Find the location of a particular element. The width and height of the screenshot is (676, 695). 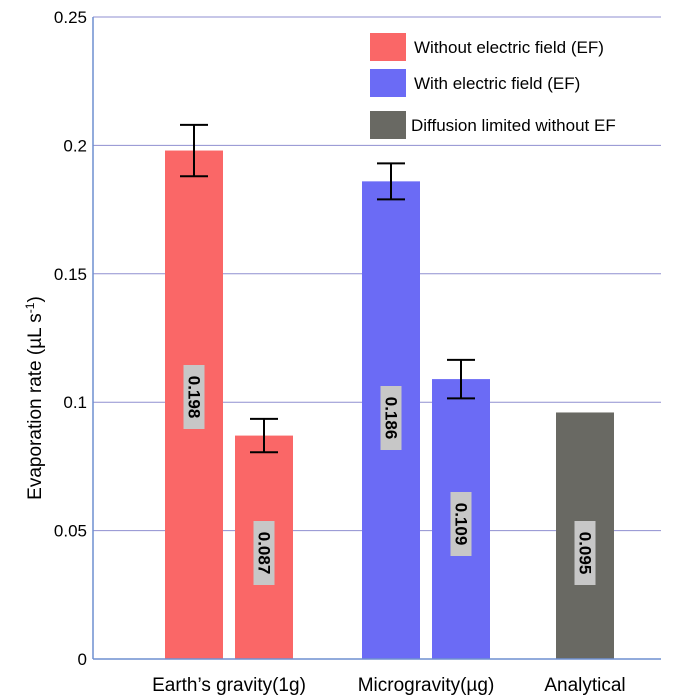

legend-item: Diffusion limited without EF is located at coordinates (493, 125).